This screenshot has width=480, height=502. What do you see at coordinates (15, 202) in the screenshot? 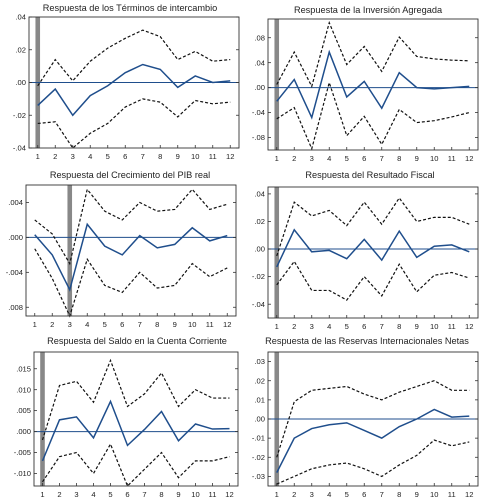
I see `y-tick-label: .004` at bounding box center [15, 202].